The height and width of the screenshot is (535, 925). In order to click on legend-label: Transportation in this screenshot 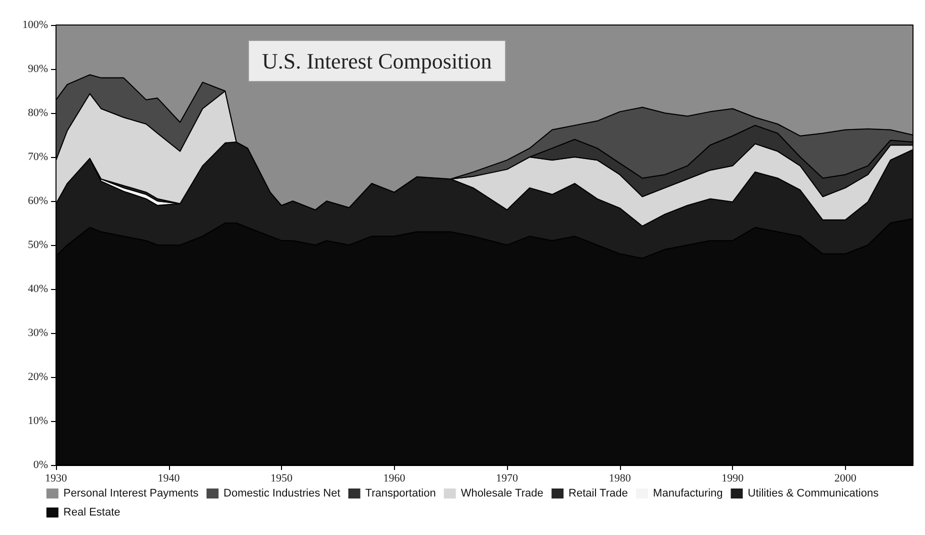, I will do `click(400, 494)`.